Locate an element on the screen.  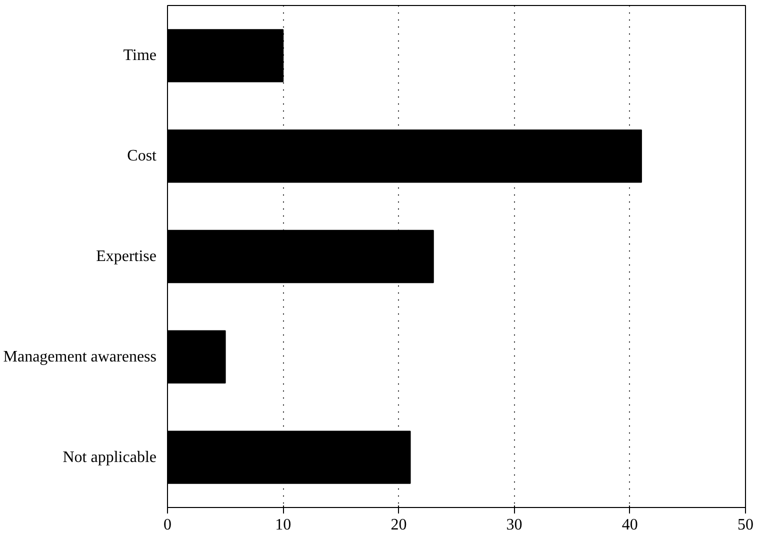
x-tick-label: 30 is located at coordinates (514, 525).